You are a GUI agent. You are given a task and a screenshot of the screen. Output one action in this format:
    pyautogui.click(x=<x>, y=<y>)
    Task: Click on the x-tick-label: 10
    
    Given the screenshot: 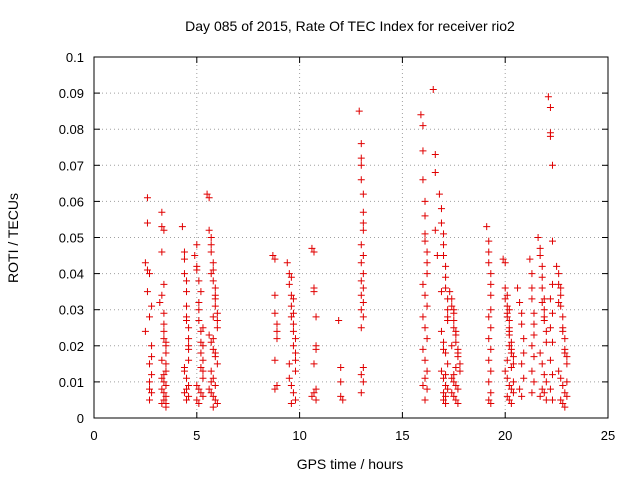 What is the action you would take?
    pyautogui.click(x=299, y=435)
    